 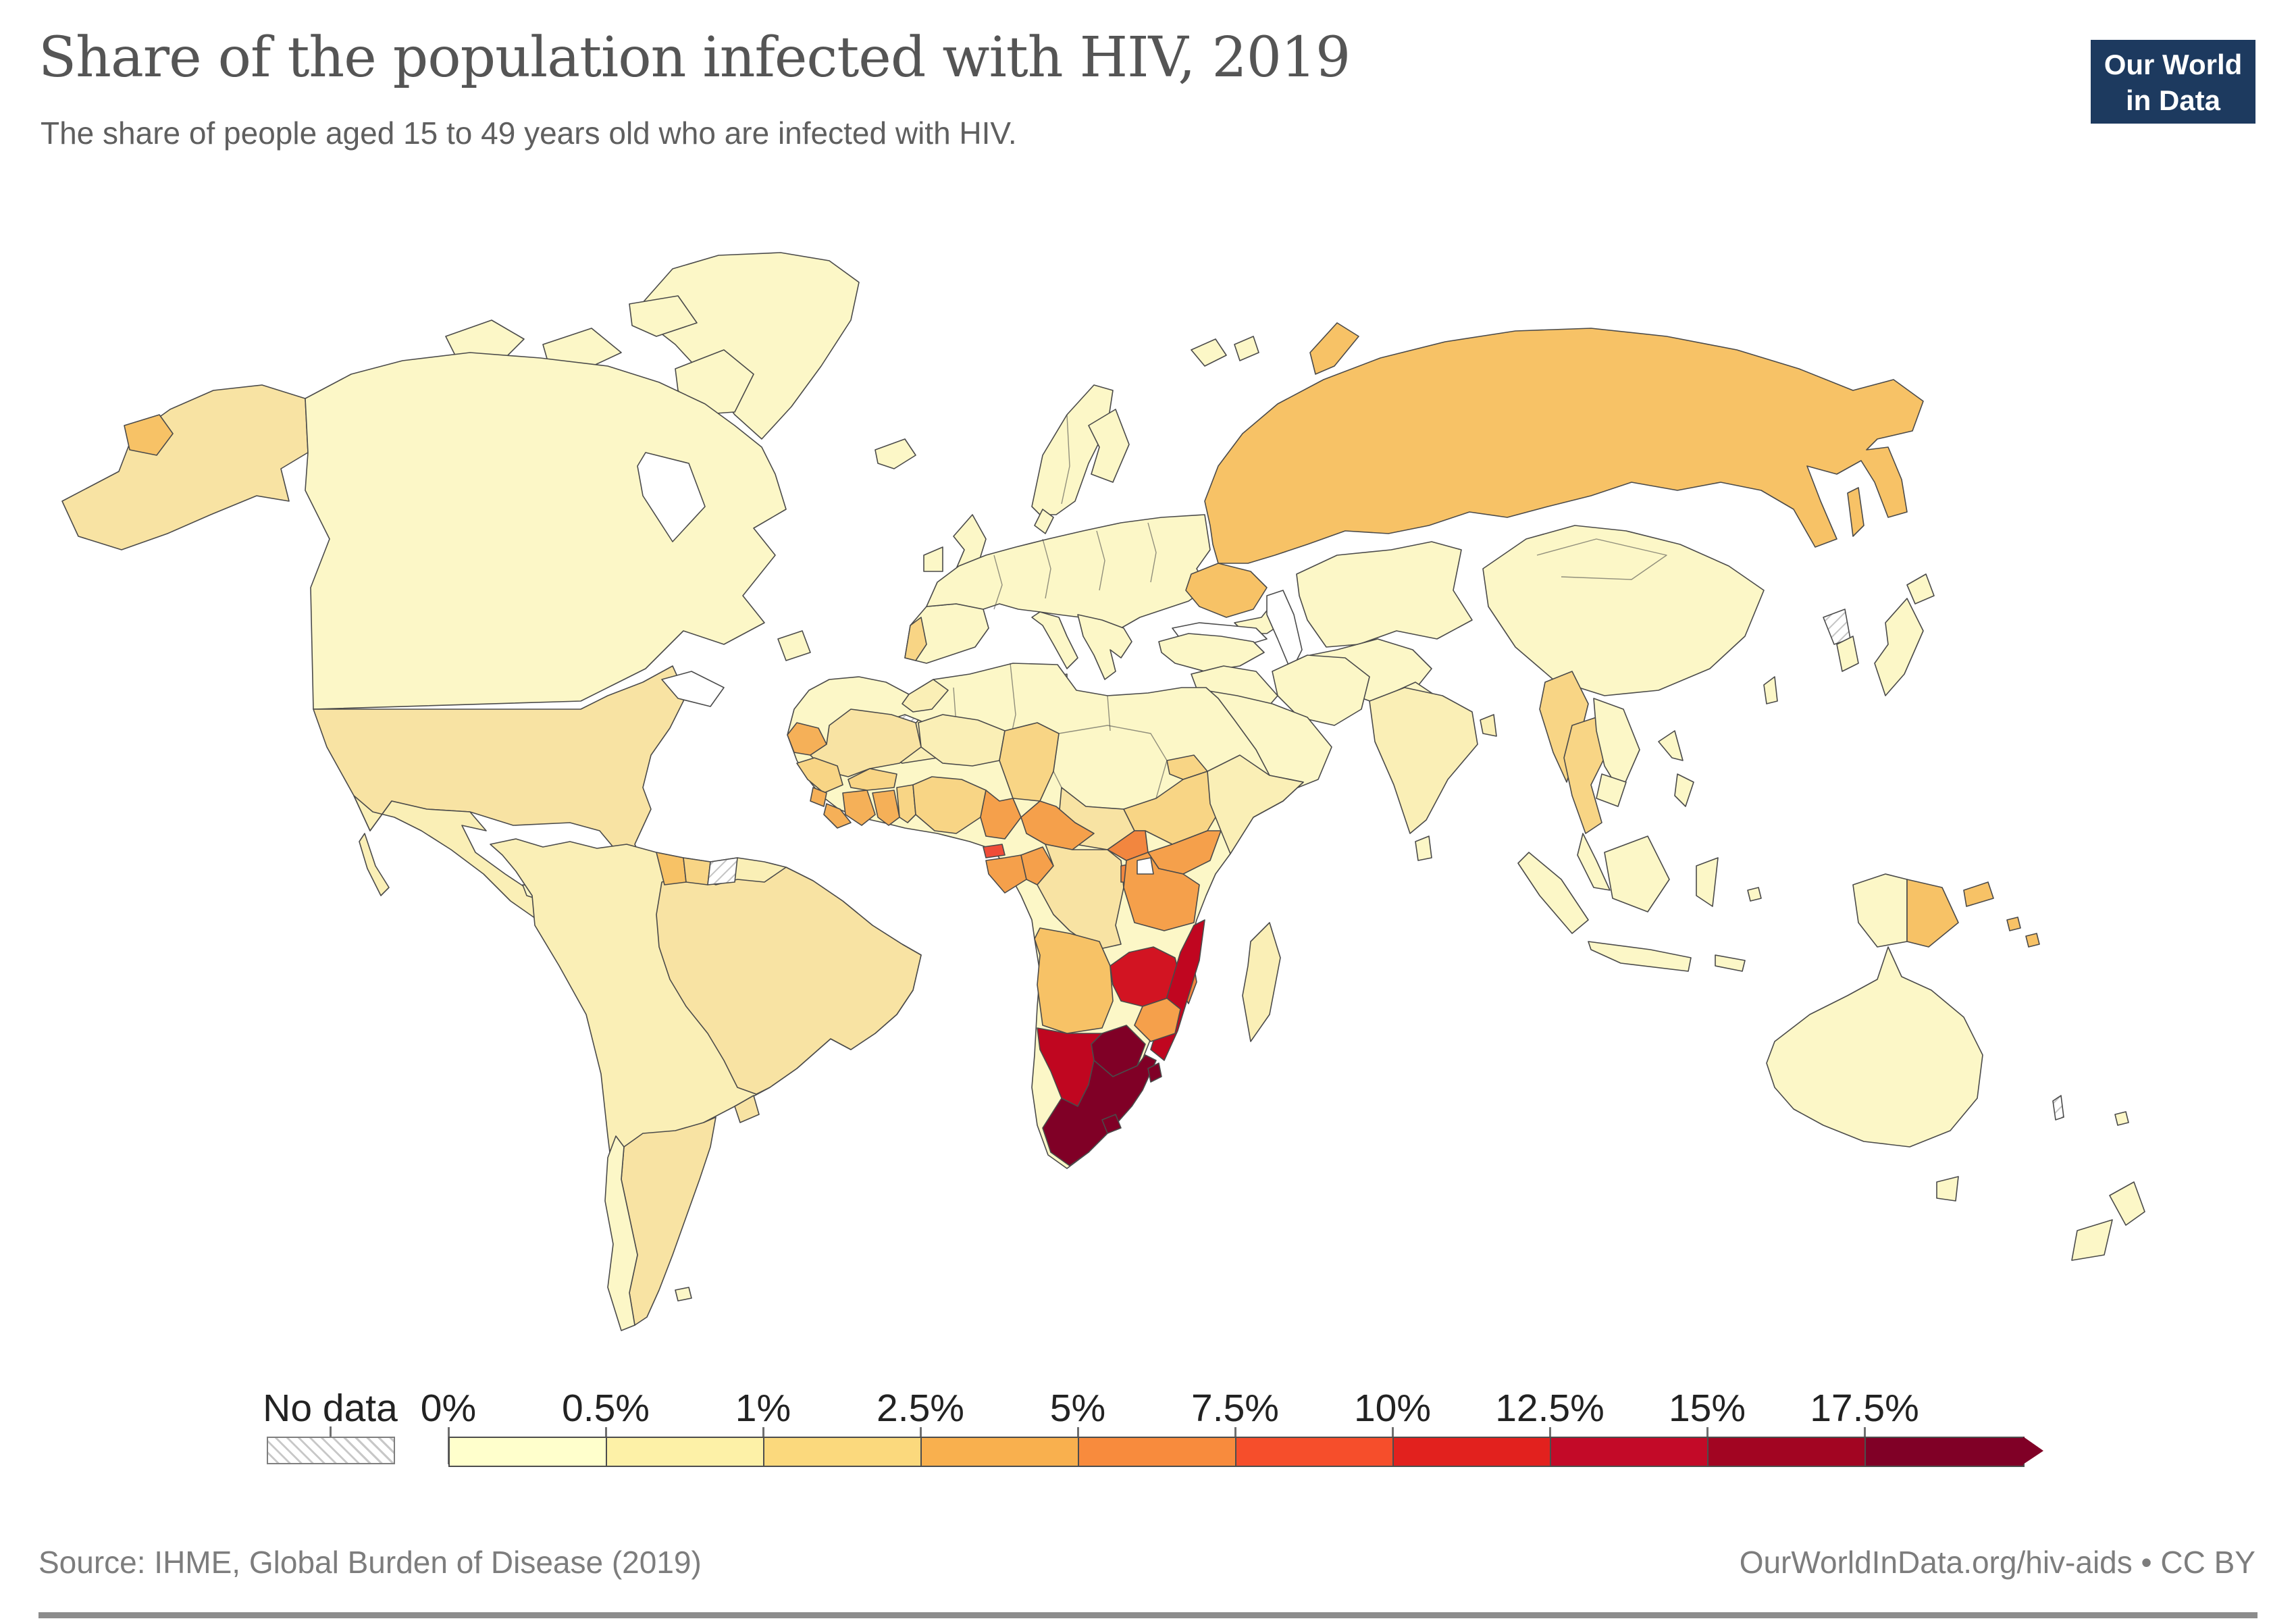 What do you see at coordinates (1385, 594) in the screenshot?
I see `country-kazakhstan` at bounding box center [1385, 594].